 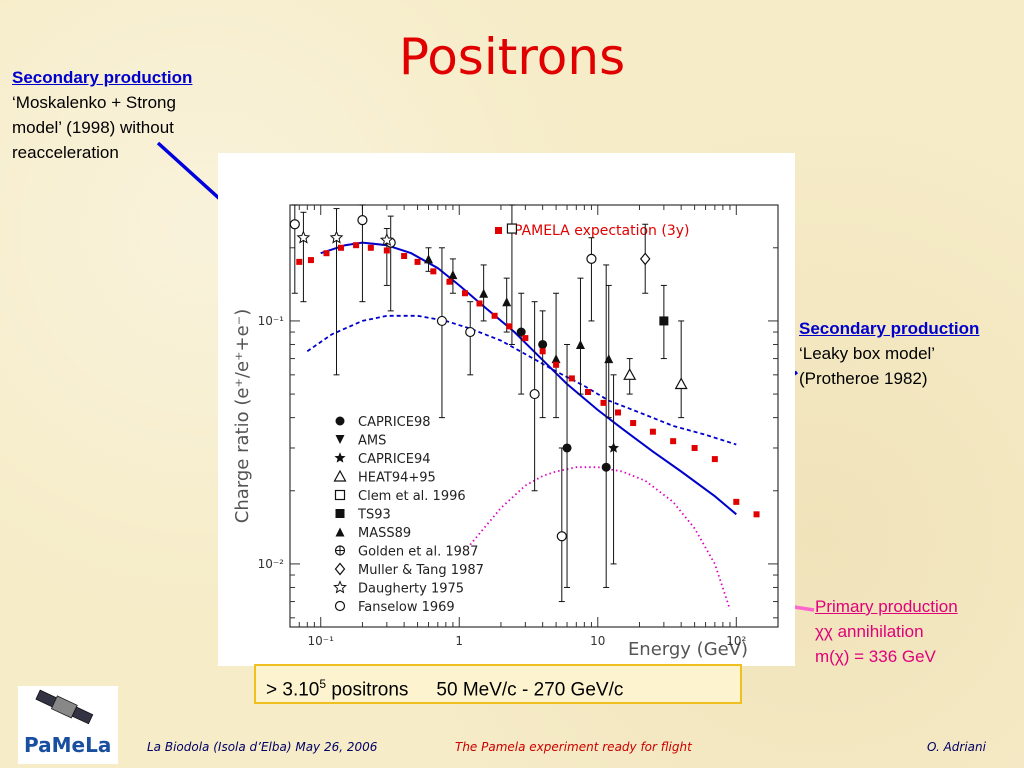 I want to click on x-tick-label: 10⁻¹, so click(x=321, y=641).